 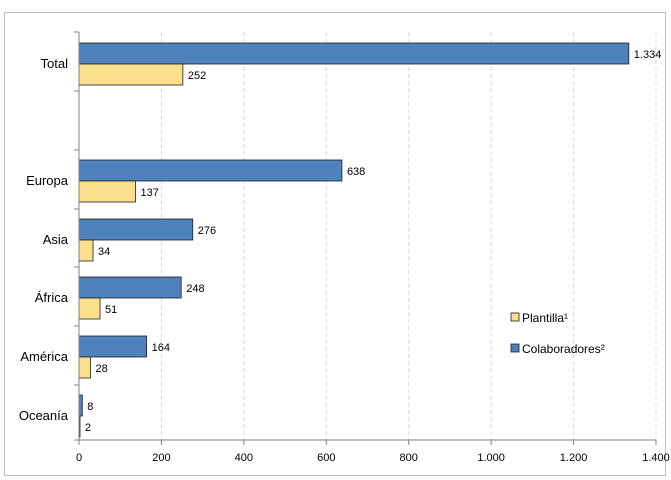 What do you see at coordinates (326, 458) in the screenshot?
I see `x-tick-label: 600` at bounding box center [326, 458].